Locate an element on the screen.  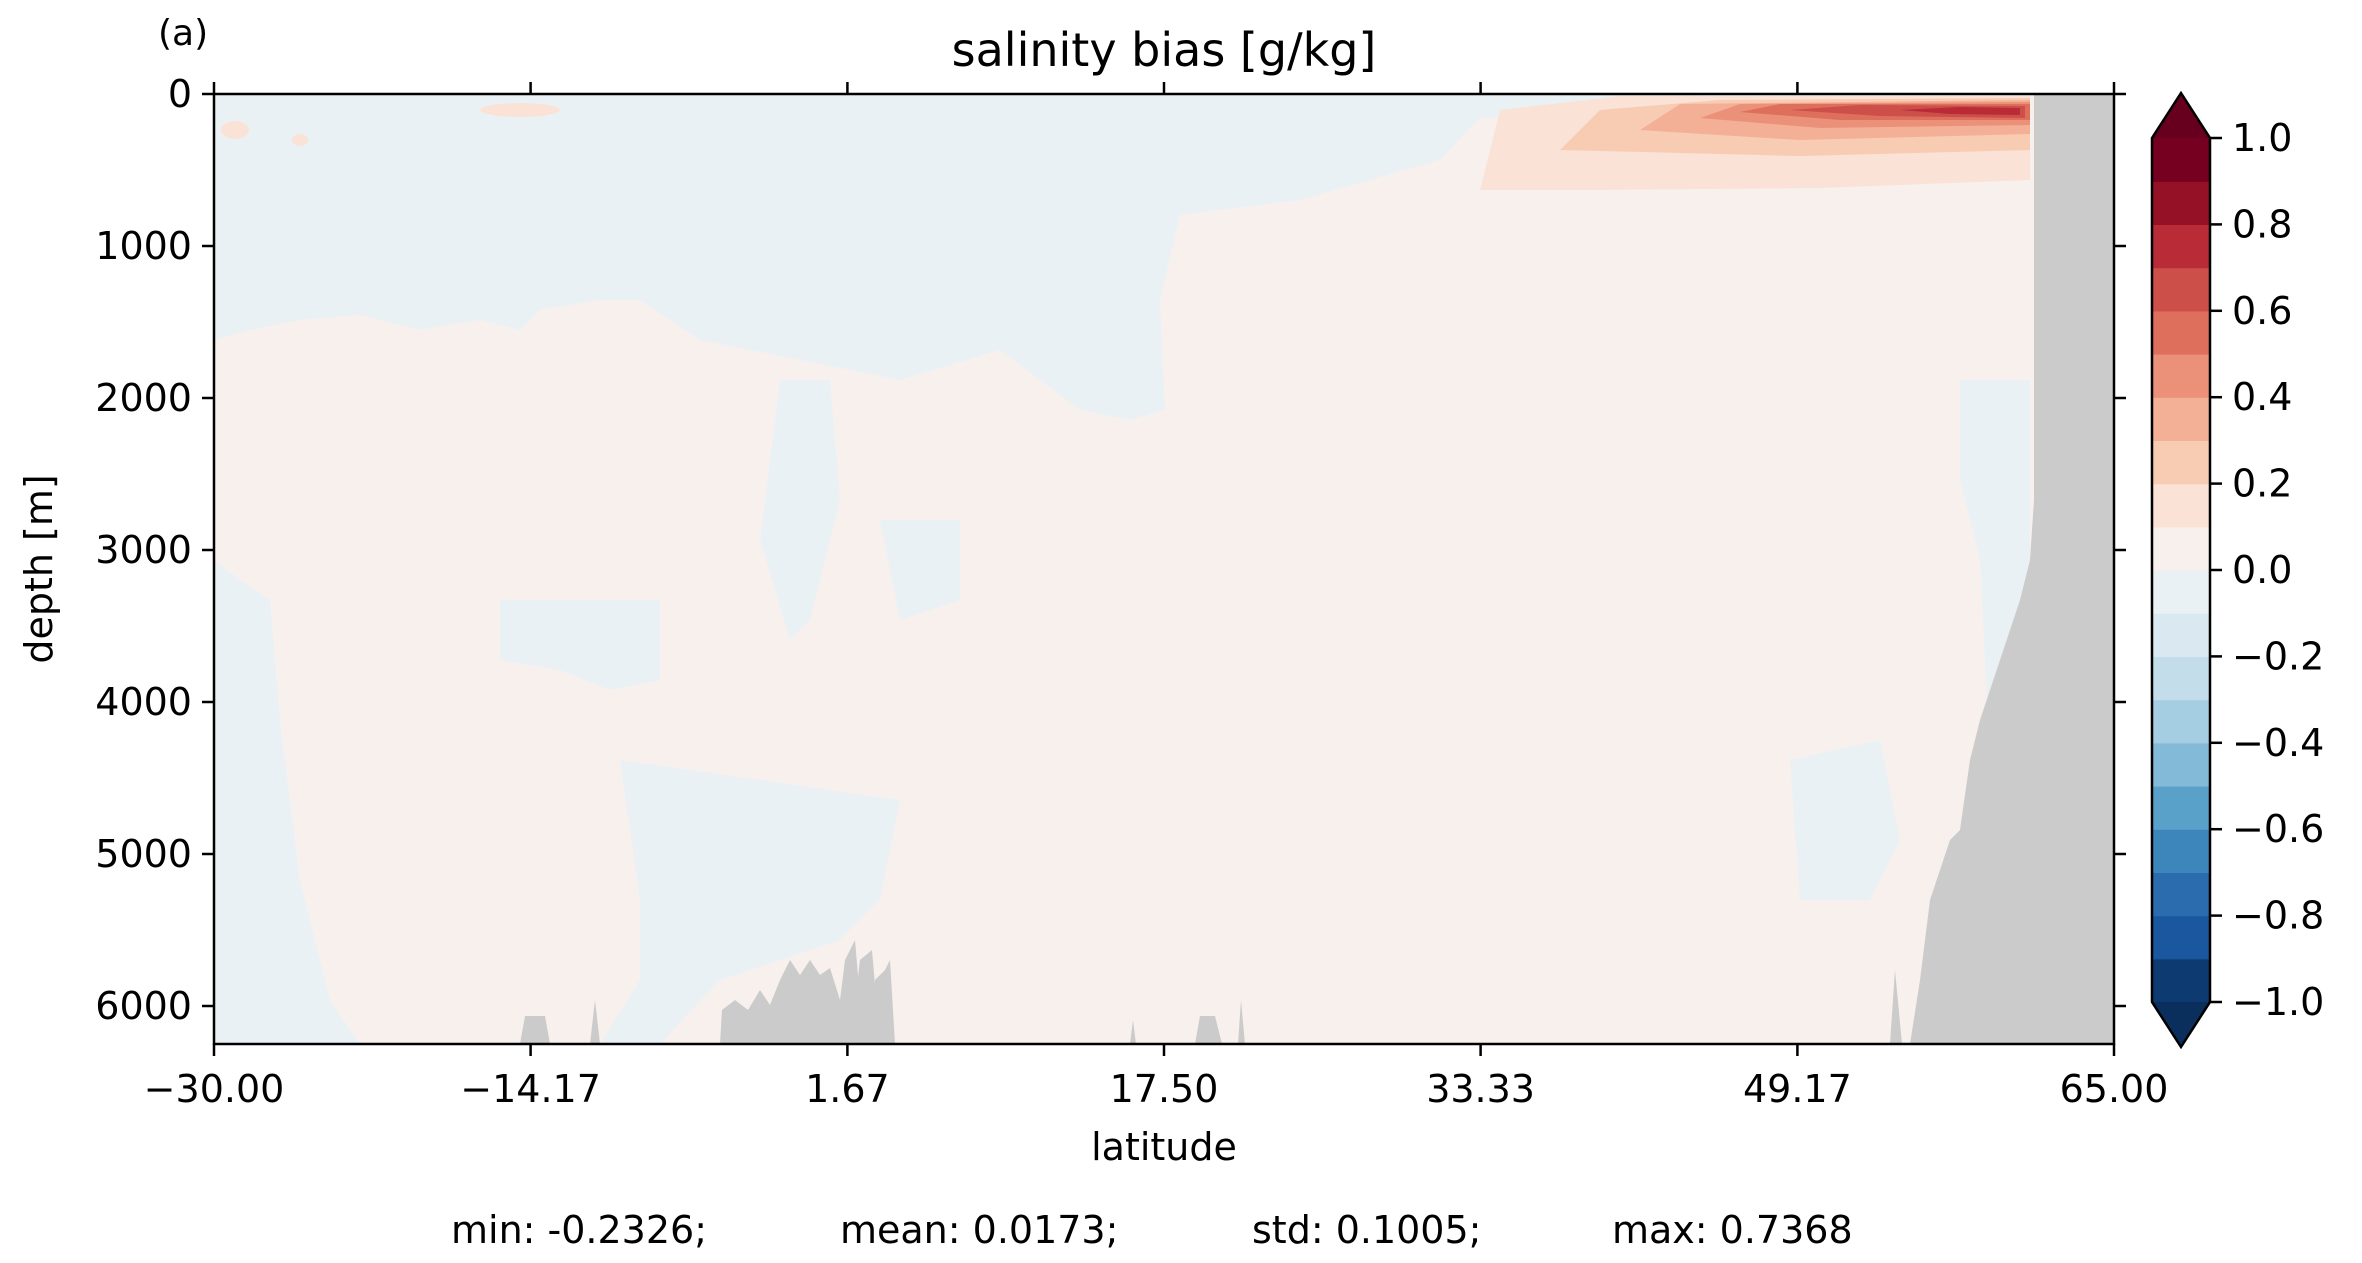
x-tick-label-0: −30.00 is located at coordinates (214, 1089).